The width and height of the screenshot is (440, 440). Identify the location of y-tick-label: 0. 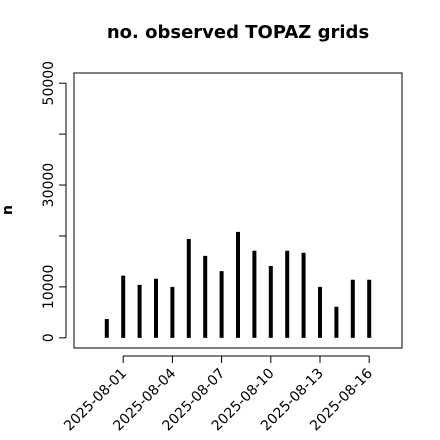
(49, 337).